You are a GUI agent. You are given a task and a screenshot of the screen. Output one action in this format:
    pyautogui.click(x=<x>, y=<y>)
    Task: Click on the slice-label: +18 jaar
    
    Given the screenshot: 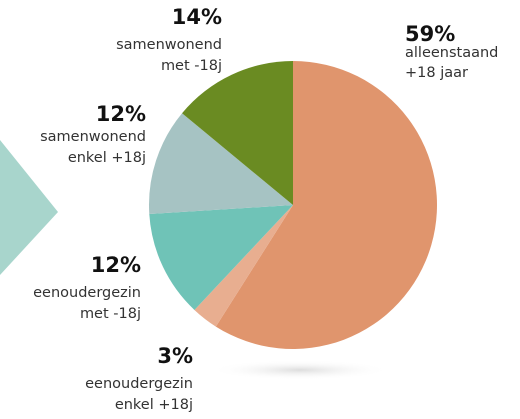 What is the action you would take?
    pyautogui.click(x=436, y=73)
    